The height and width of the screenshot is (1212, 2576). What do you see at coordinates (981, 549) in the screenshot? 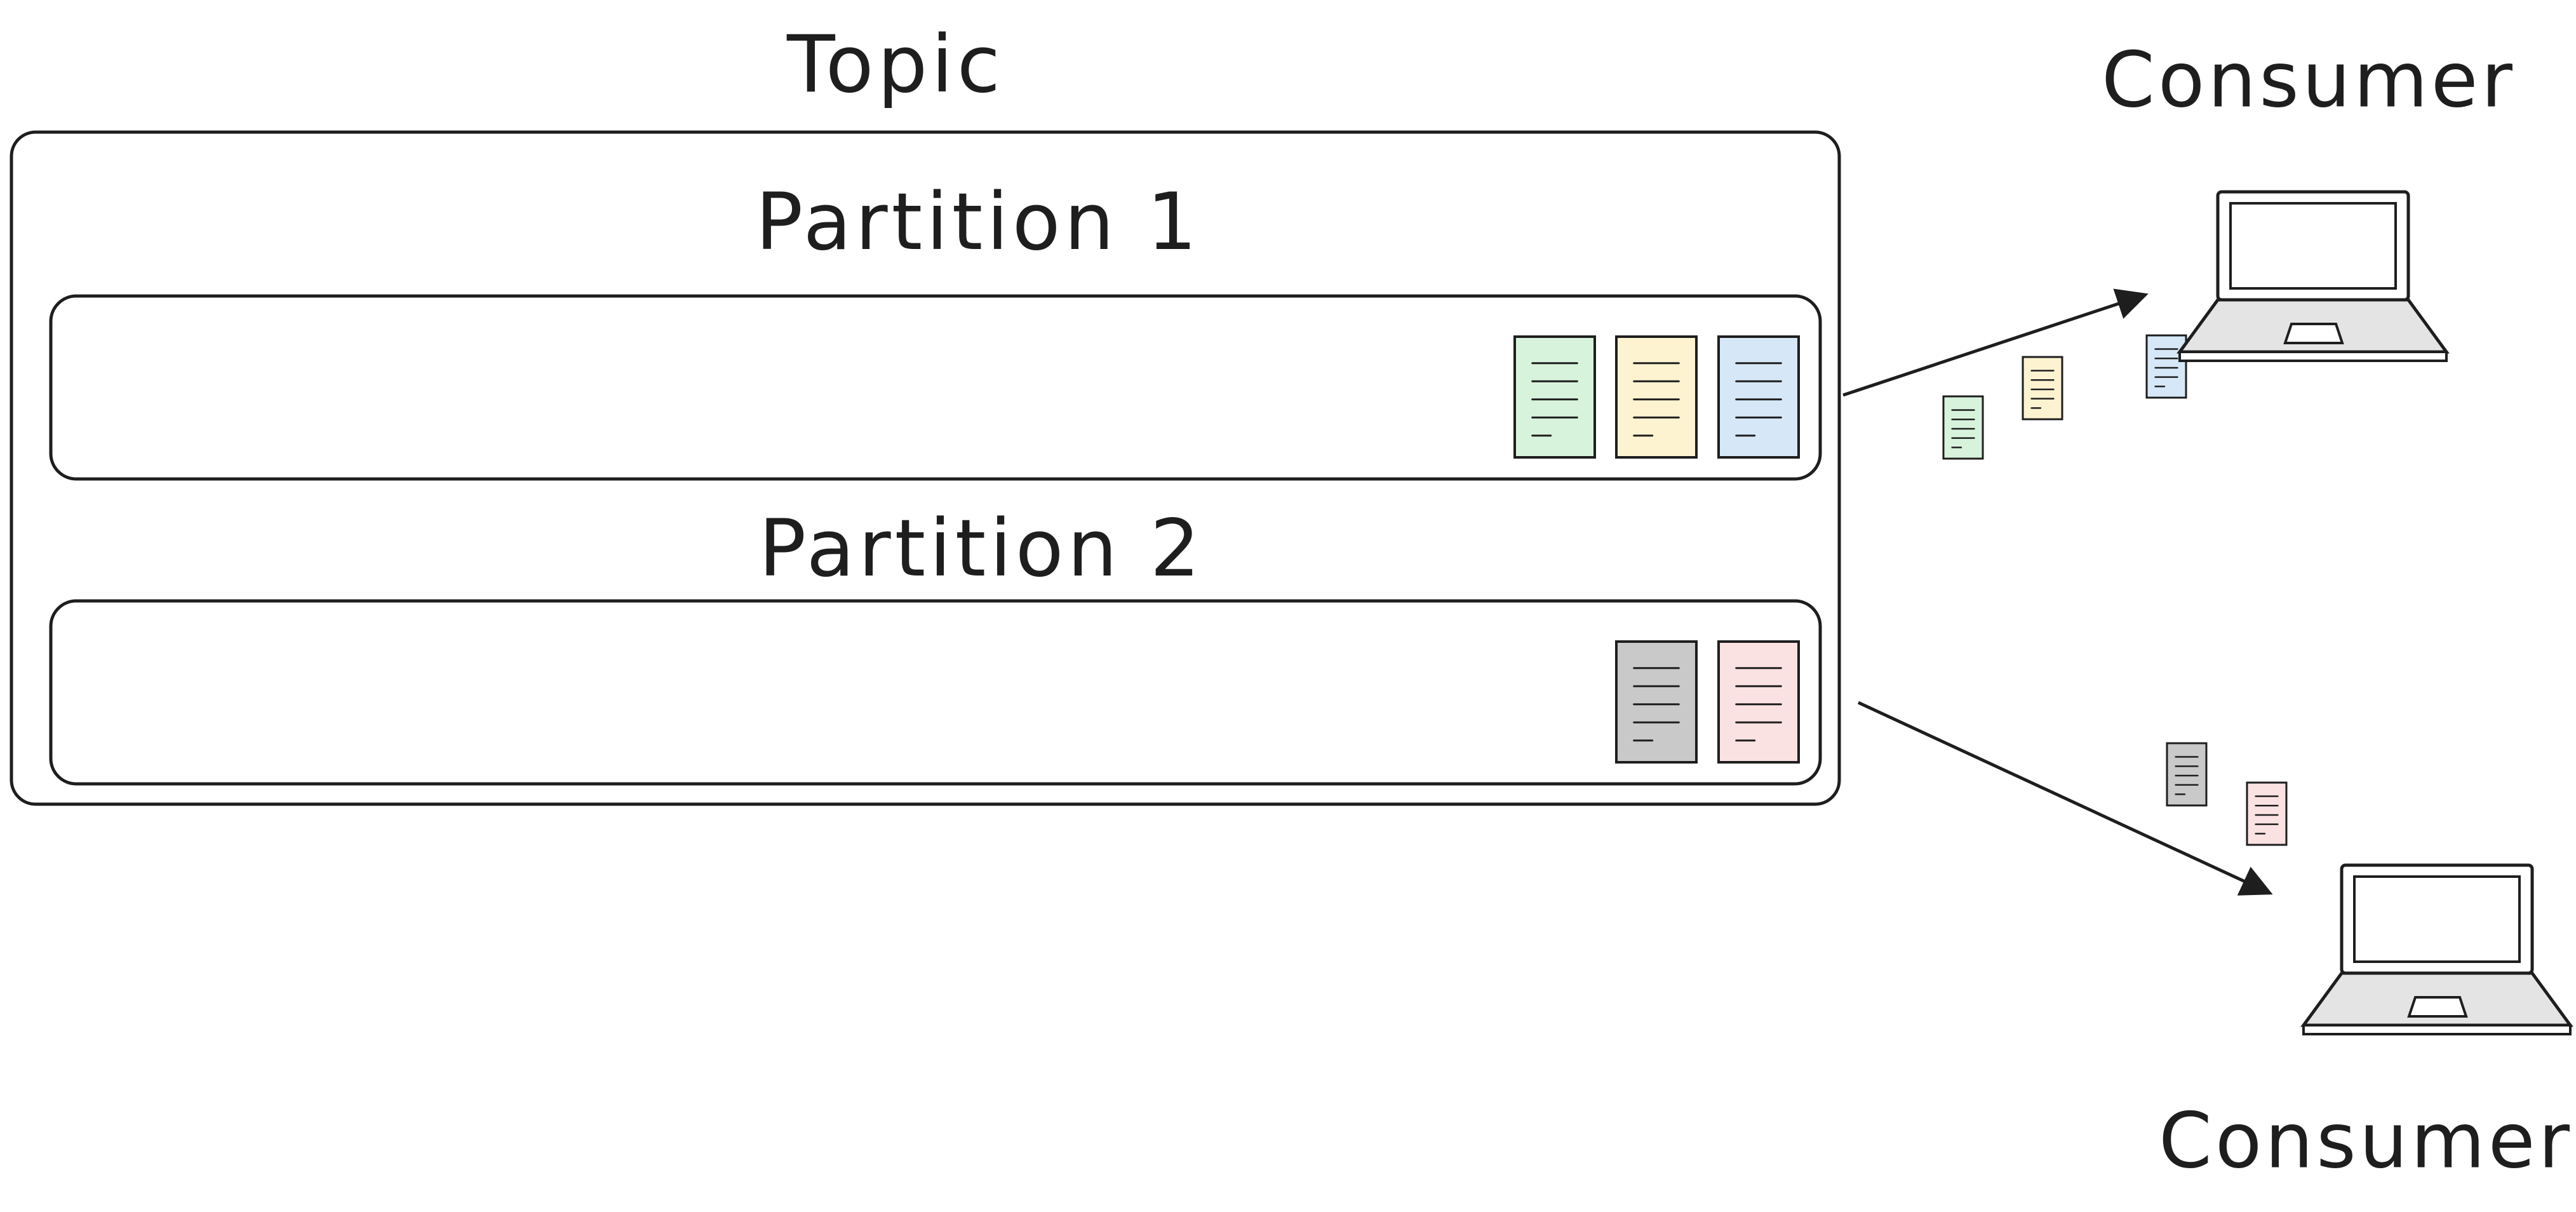
I see `partition-2-label: Partition 2` at bounding box center [981, 549].